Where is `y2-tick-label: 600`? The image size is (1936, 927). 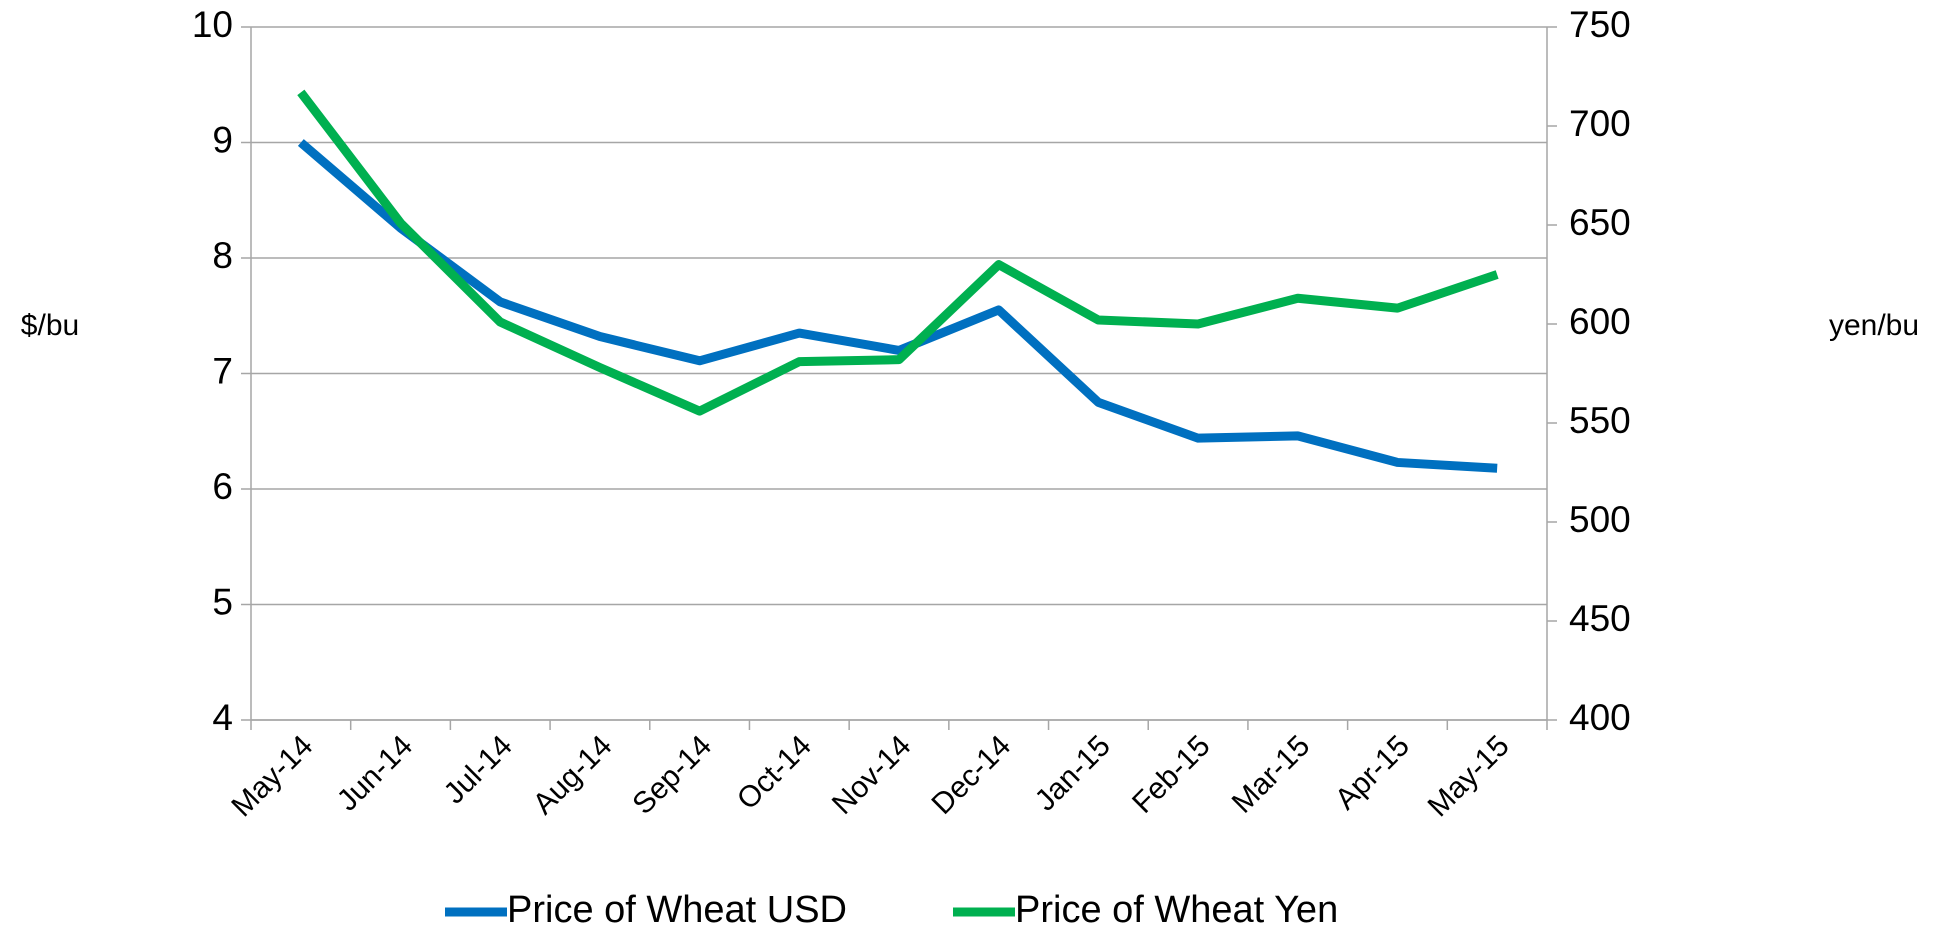
y2-tick-label: 600 is located at coordinates (1600, 321).